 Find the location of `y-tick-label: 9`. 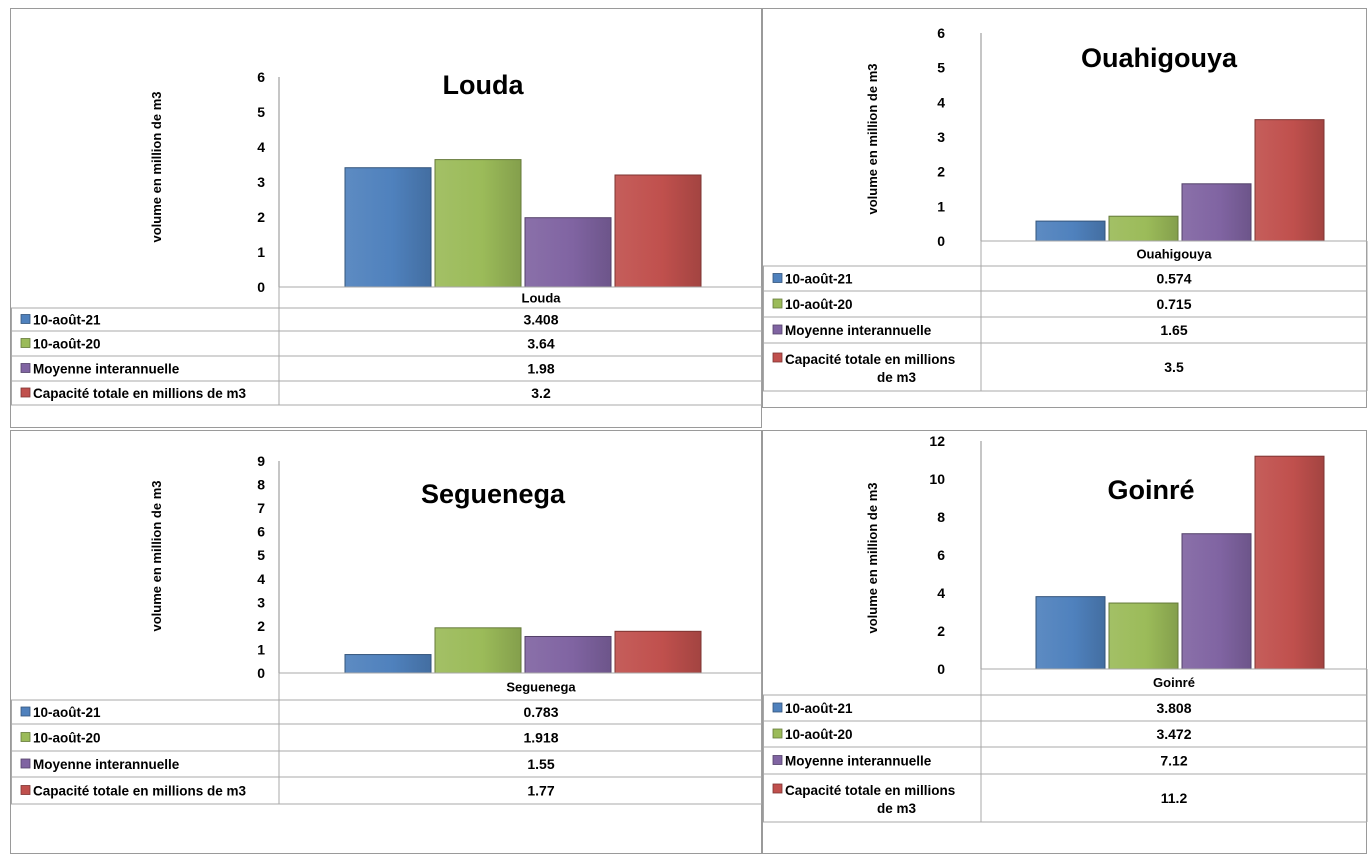

y-tick-label: 9 is located at coordinates (261, 461).